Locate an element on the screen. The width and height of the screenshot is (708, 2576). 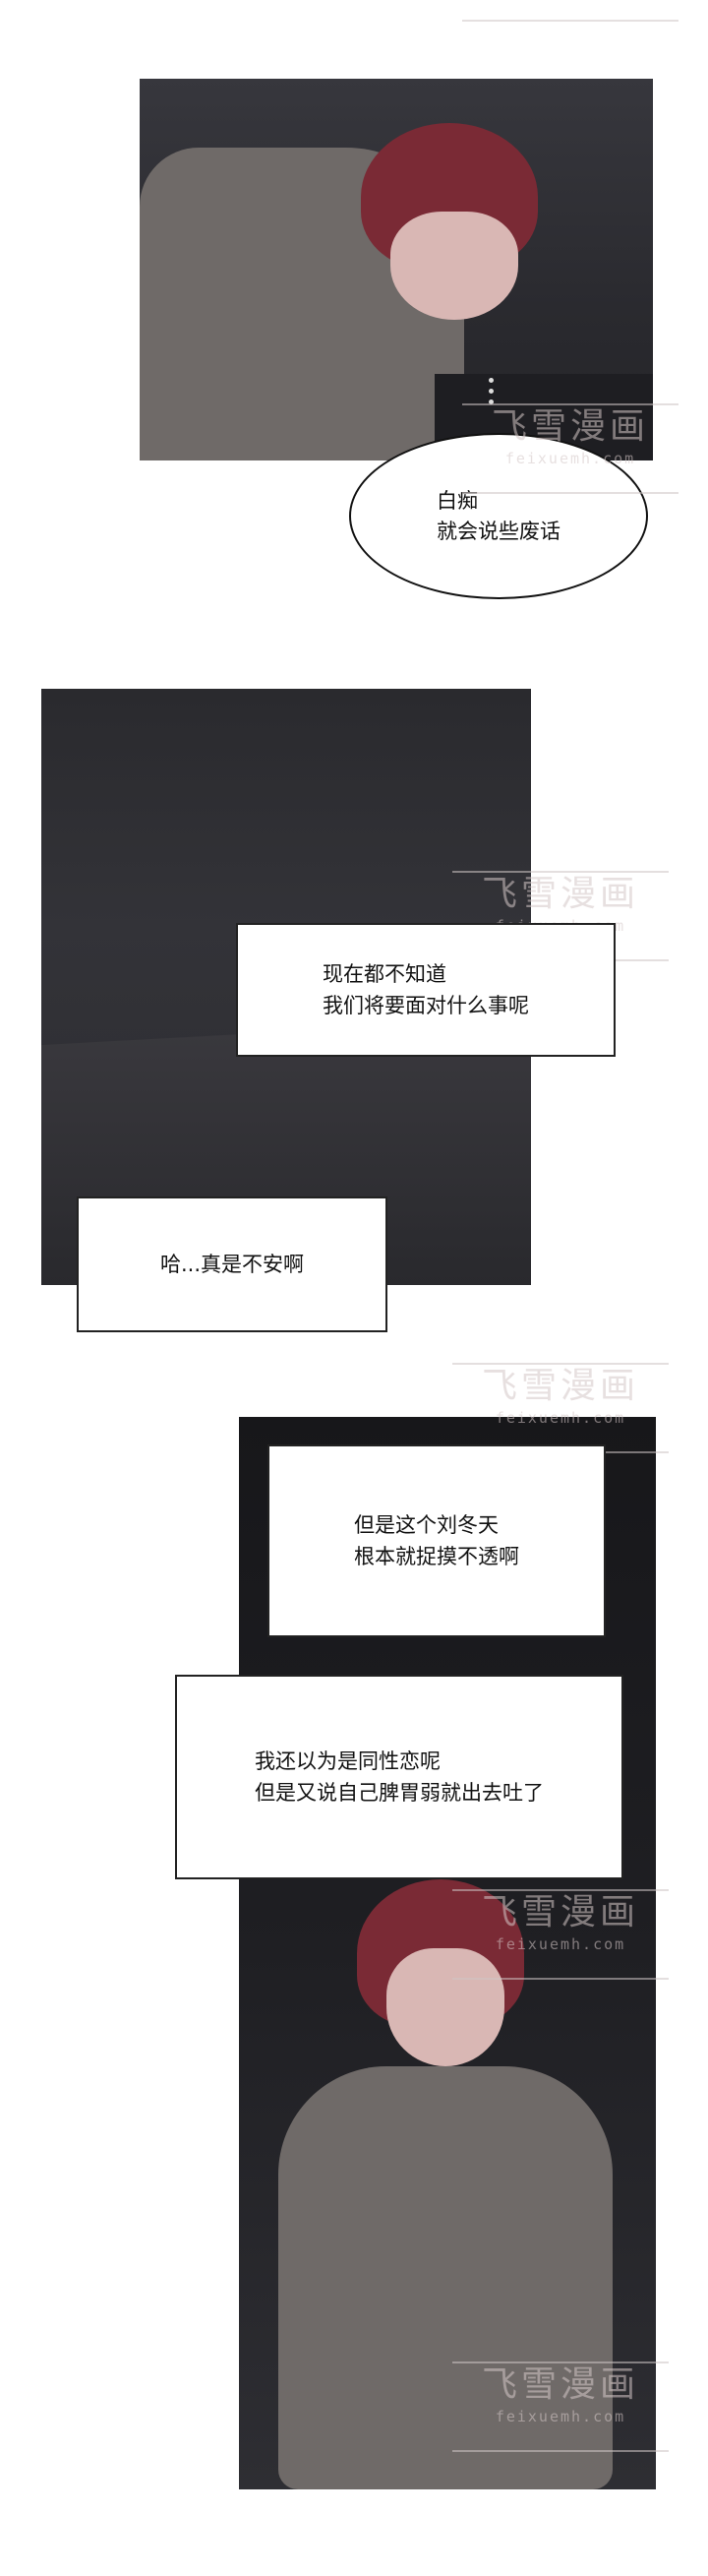
narration-box-2: 哈...真是不安啊 is located at coordinates (232, 1264).